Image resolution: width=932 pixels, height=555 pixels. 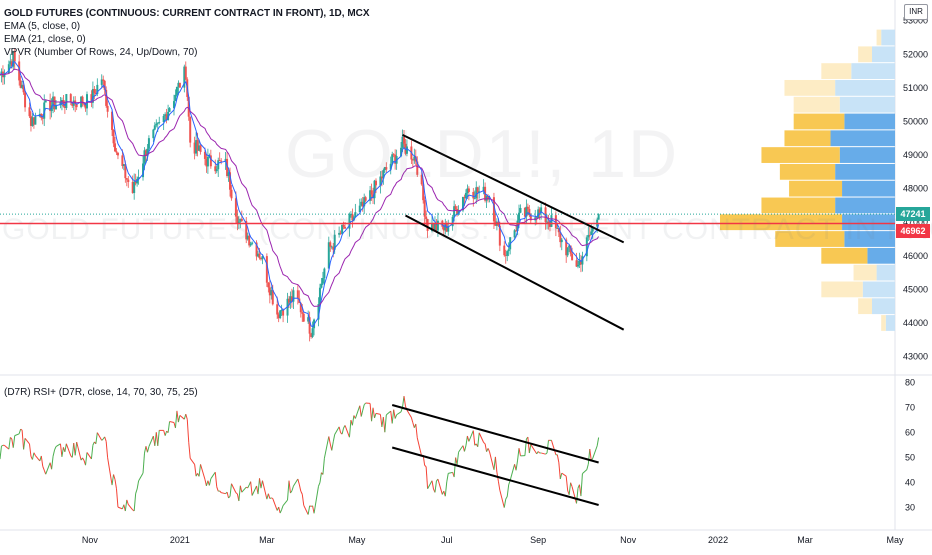 What do you see at coordinates (915, 88) in the screenshot?
I see `price-tick-label: 51000` at bounding box center [915, 88].